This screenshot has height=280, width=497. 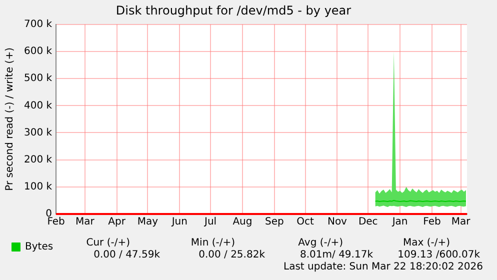 I want to click on y-axis-title: Pr second read (-) / write (+), so click(x=10, y=119).